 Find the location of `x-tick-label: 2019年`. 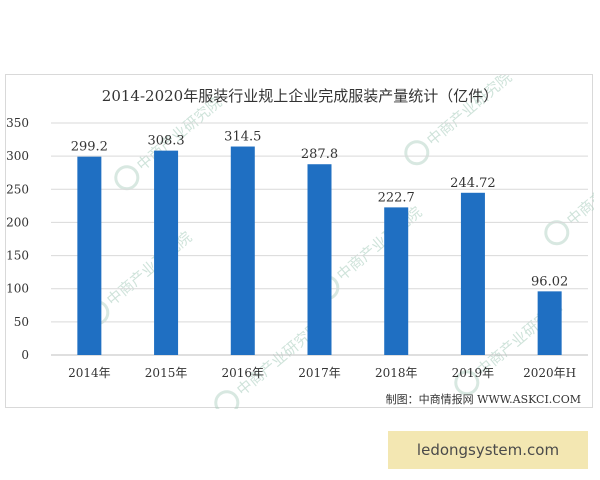

x-tick-label: 2019年 is located at coordinates (473, 373).